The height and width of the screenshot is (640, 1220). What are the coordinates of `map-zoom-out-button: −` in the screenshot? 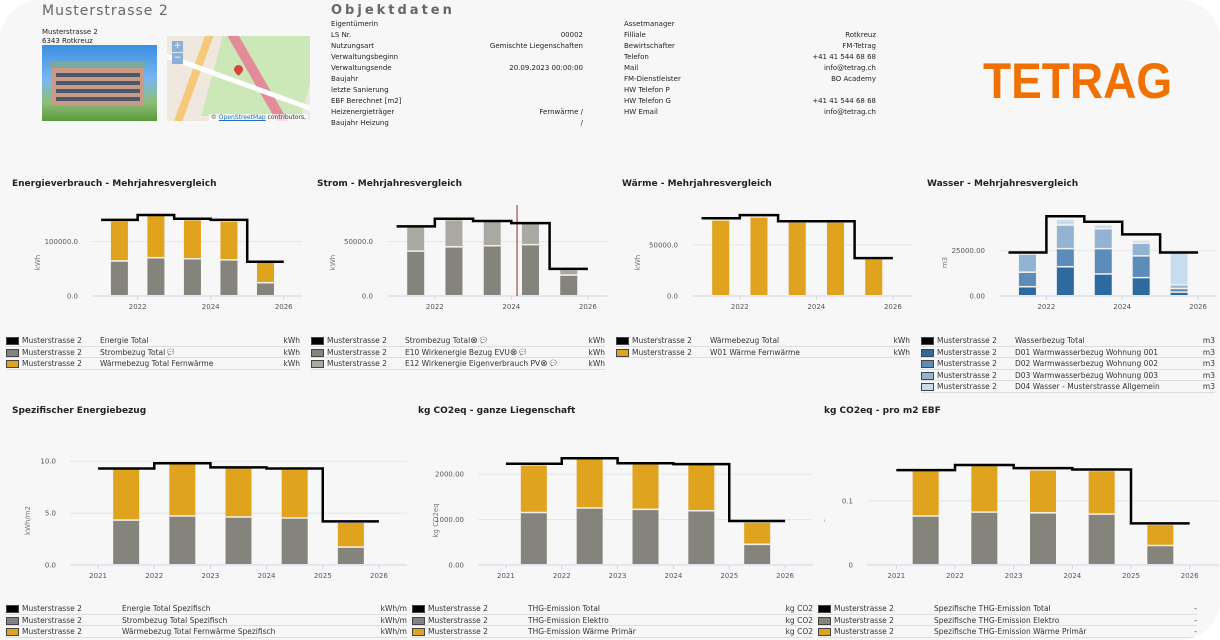 It's located at (177, 58).